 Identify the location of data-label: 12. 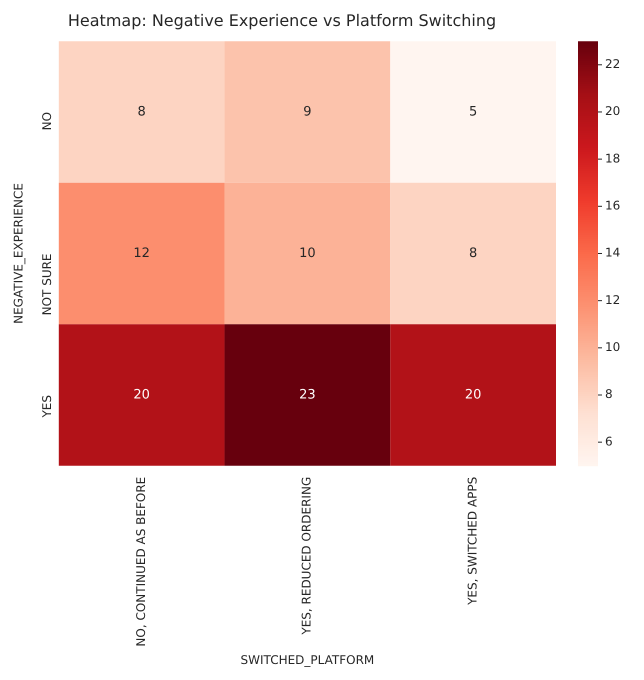
(141, 253).